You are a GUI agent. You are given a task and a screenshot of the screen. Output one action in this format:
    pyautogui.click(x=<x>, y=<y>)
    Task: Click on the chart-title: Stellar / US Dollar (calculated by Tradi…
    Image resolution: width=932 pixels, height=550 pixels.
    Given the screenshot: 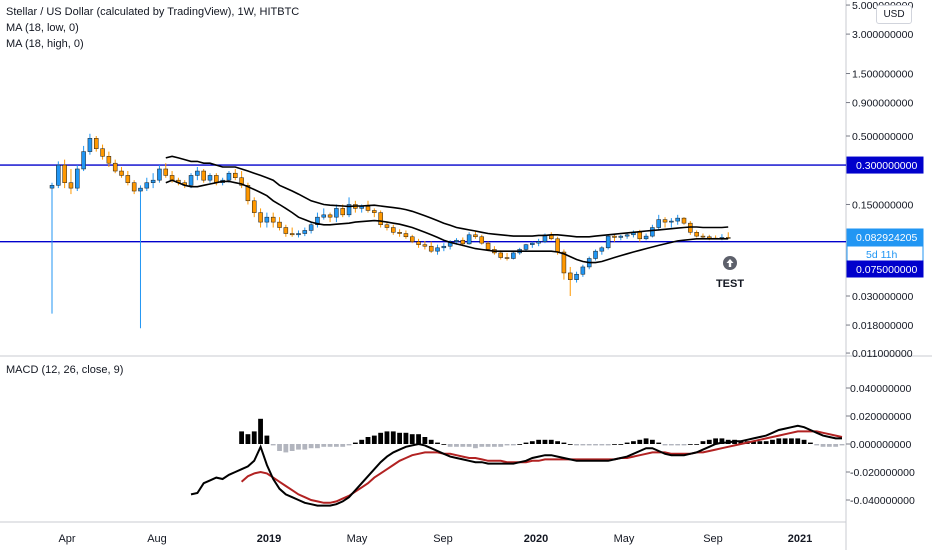 What is the action you would take?
    pyautogui.click(x=153, y=12)
    